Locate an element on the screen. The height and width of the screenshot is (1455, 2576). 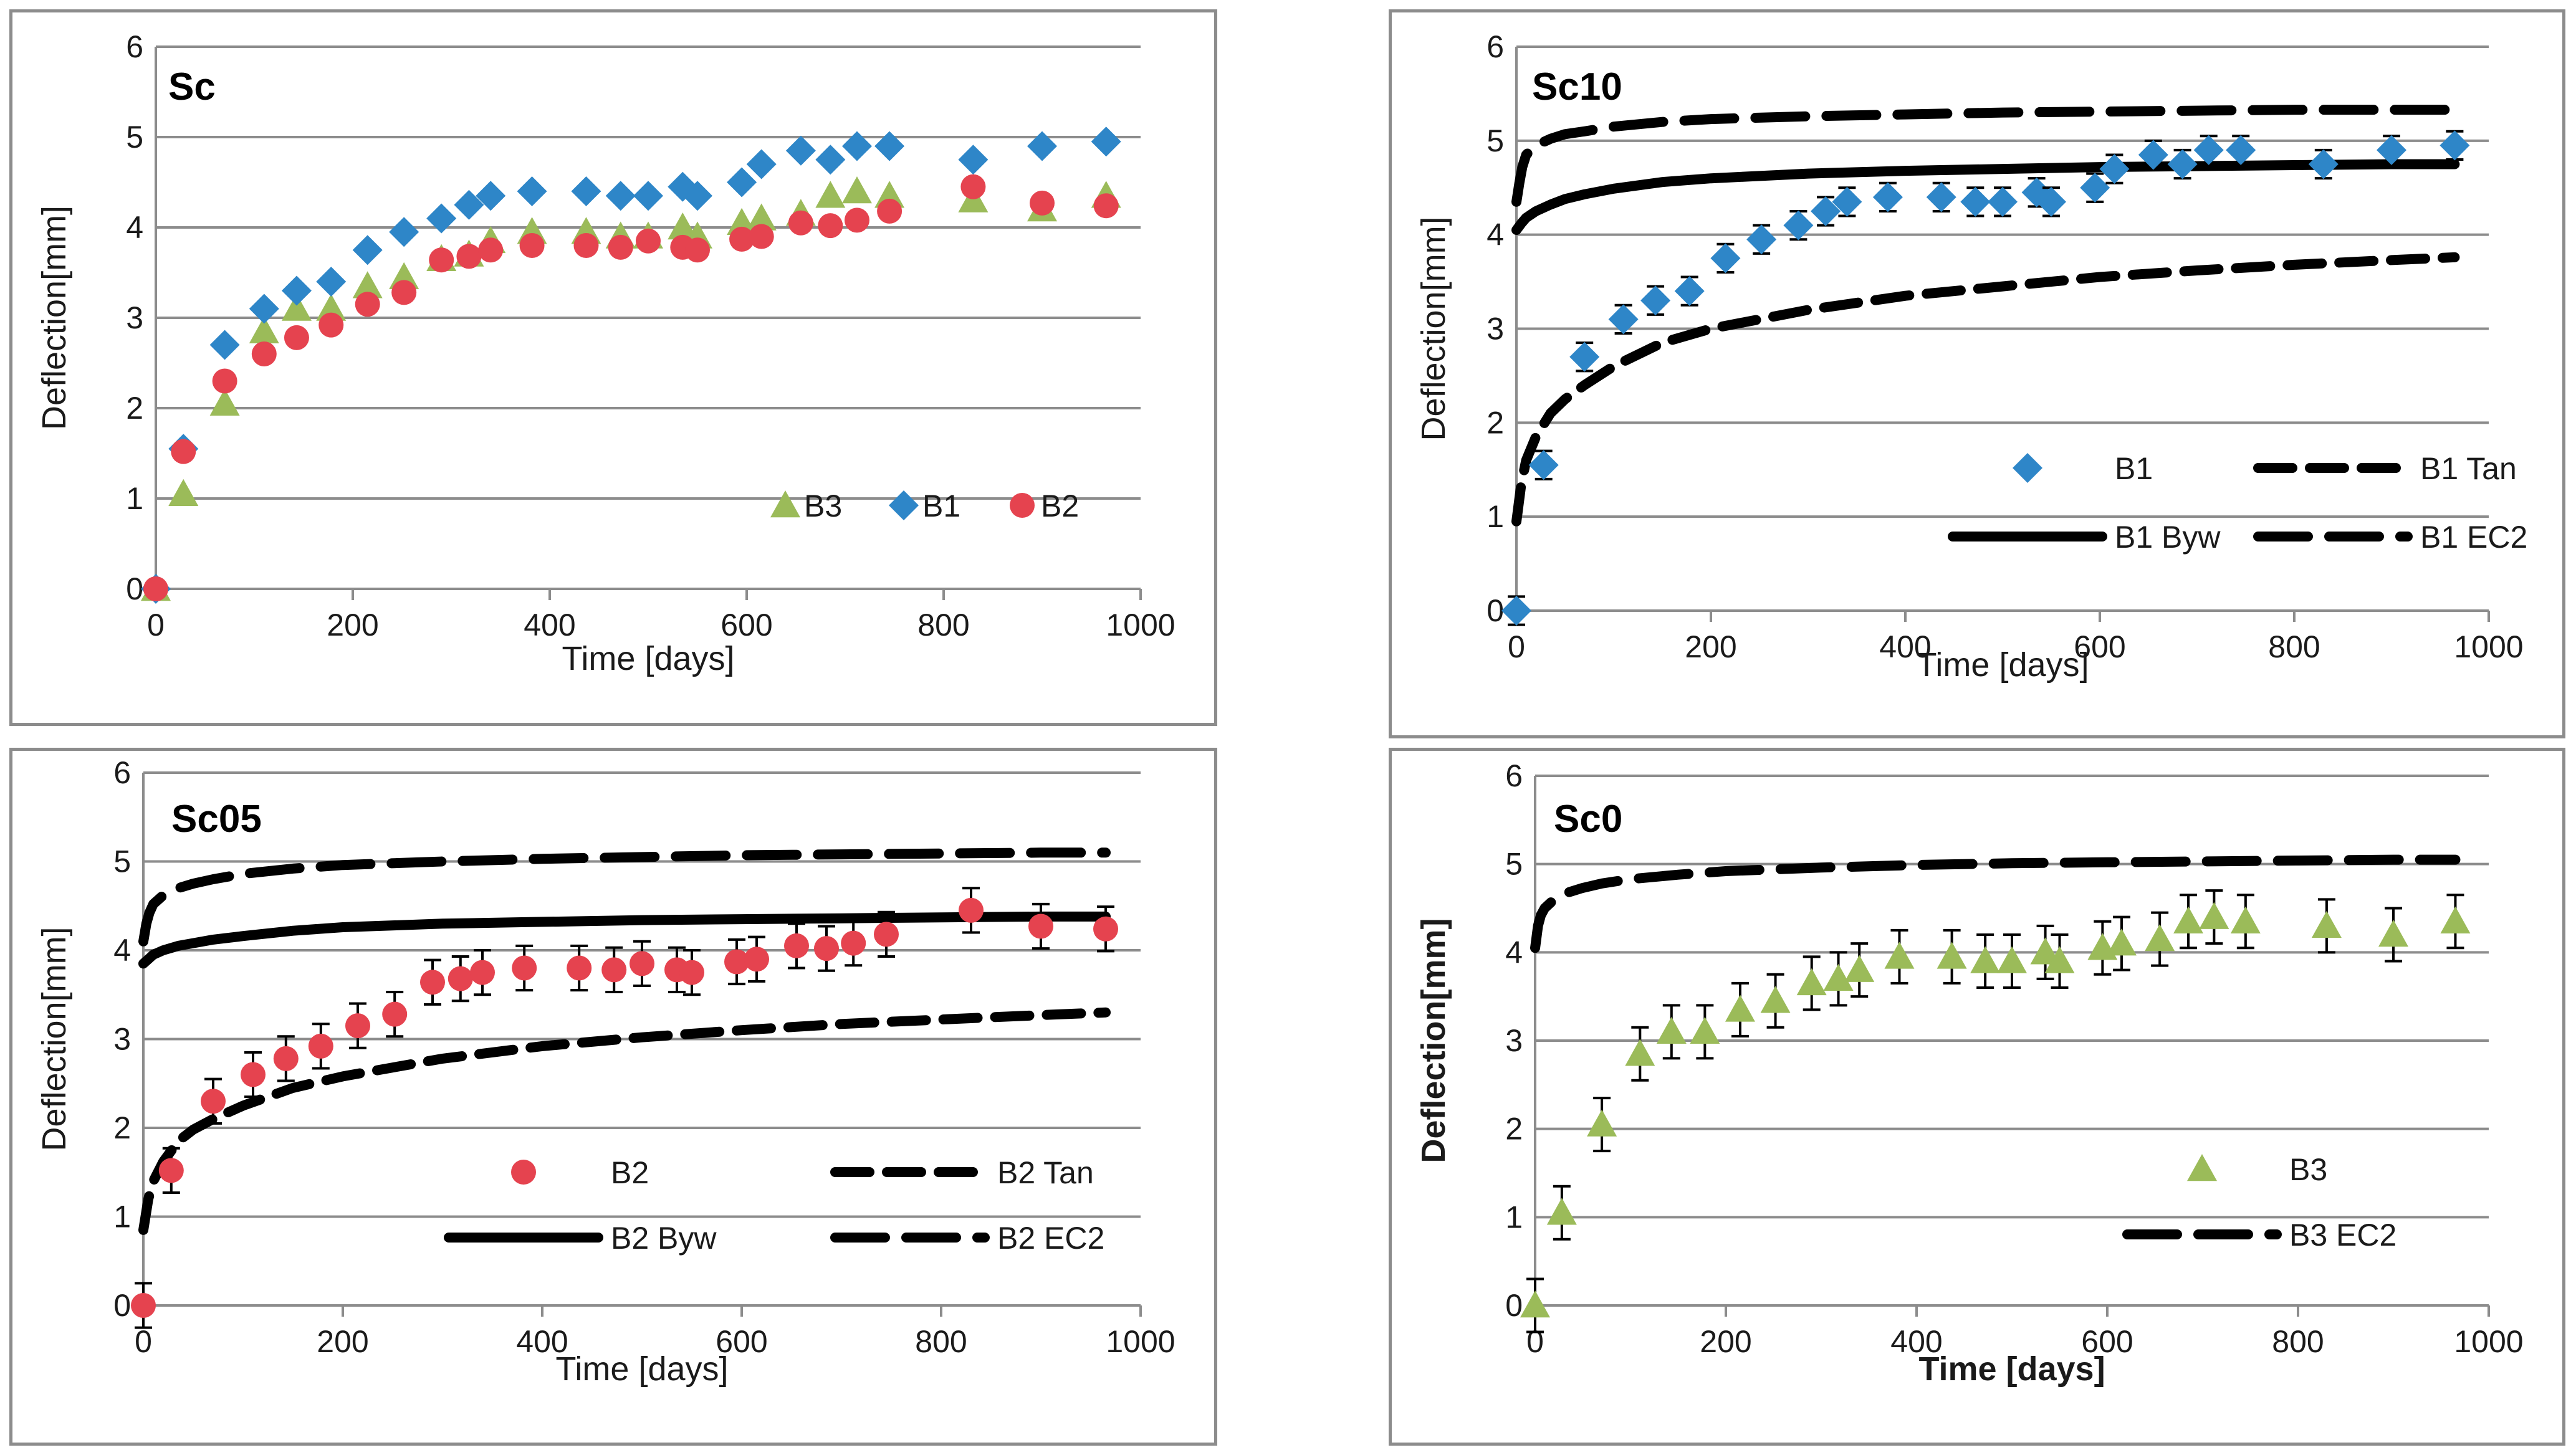
legend-label: B3 is located at coordinates (2308, 1170).